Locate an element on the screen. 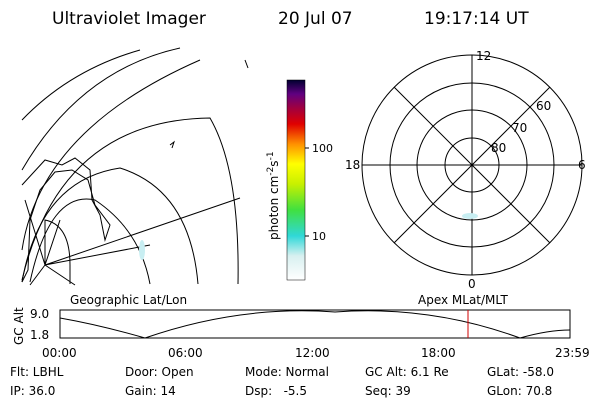 The height and width of the screenshot is (400, 600). map-grid is located at coordinates (132, 241).